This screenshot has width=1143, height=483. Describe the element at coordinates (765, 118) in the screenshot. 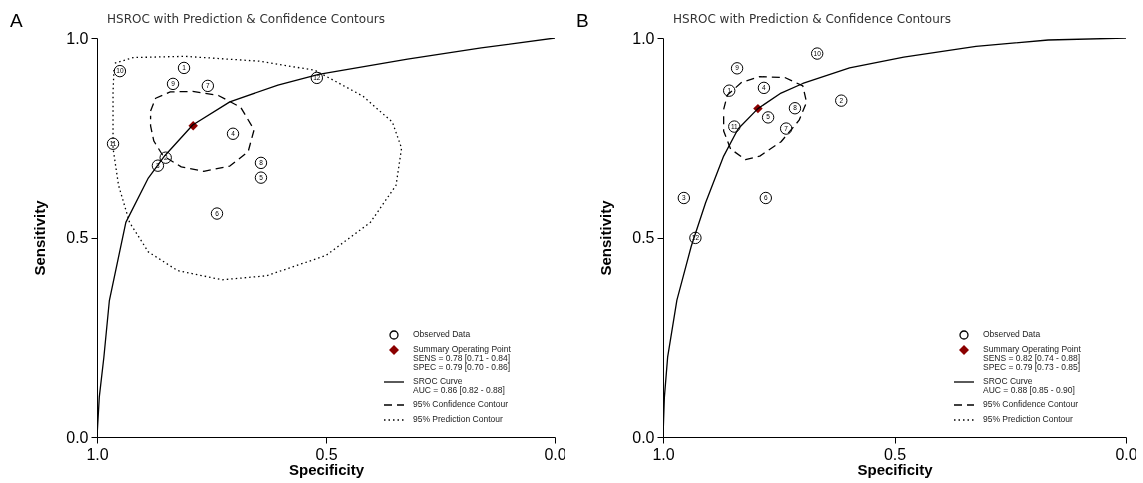

I see `line-series` at that location.